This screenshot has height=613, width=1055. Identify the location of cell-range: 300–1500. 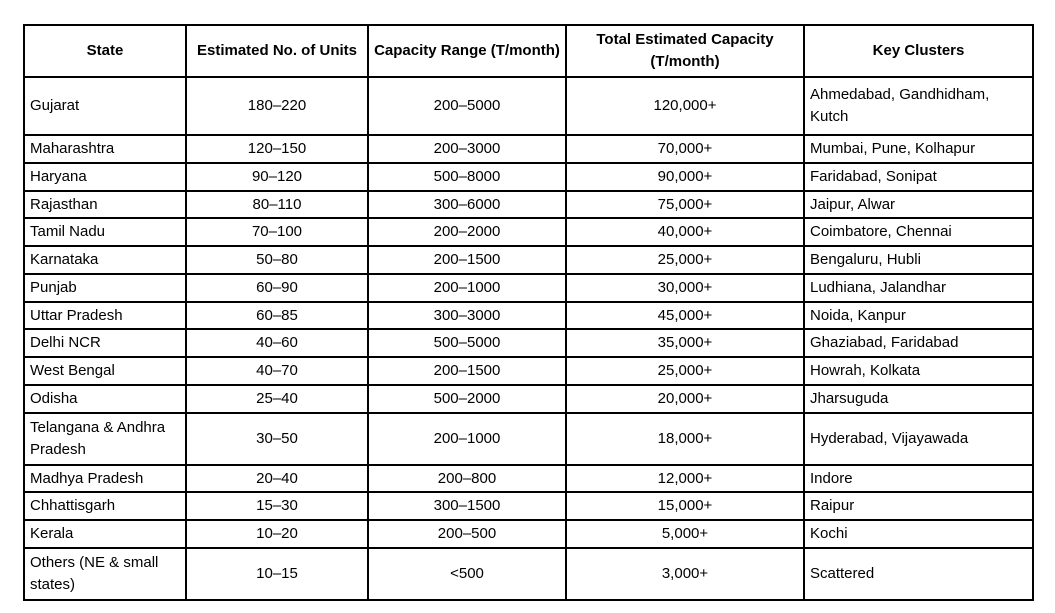
(467, 506).